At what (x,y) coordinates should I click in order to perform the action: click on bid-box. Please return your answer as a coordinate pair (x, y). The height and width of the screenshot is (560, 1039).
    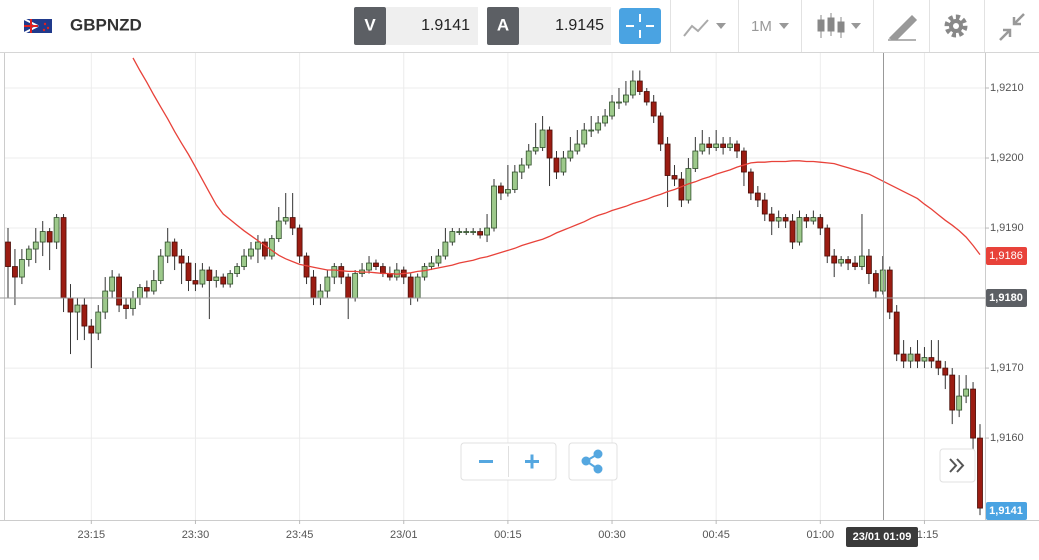
    Looking at the image, I should click on (432, 26).